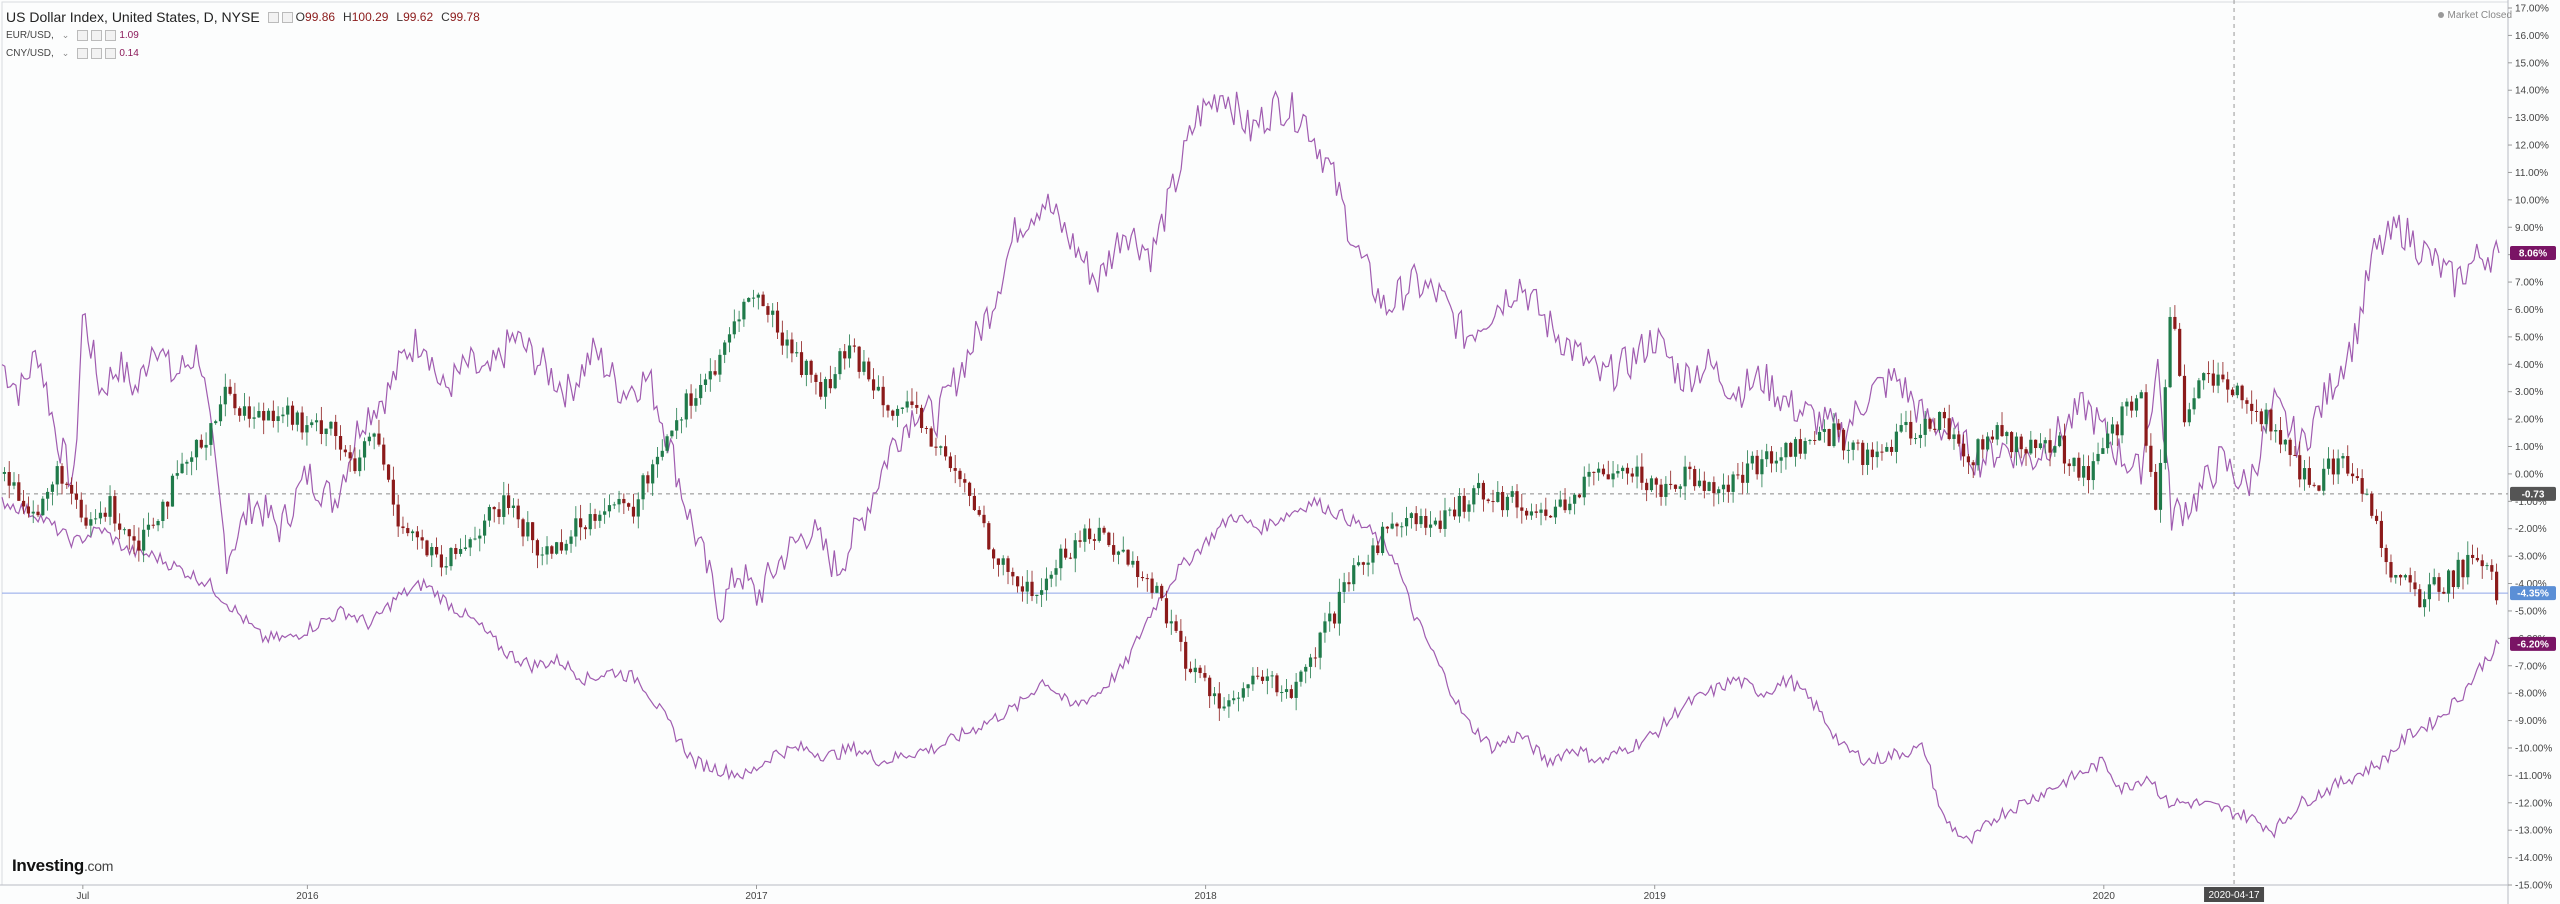  I want to click on cny-usd-label: CNY/USD,, so click(30, 53).